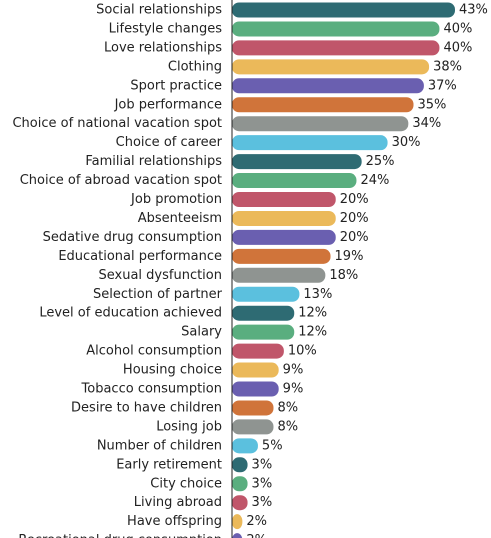 This screenshot has height=538, width=491. What do you see at coordinates (189, 426) in the screenshot?
I see `category-label: Losing job` at bounding box center [189, 426].